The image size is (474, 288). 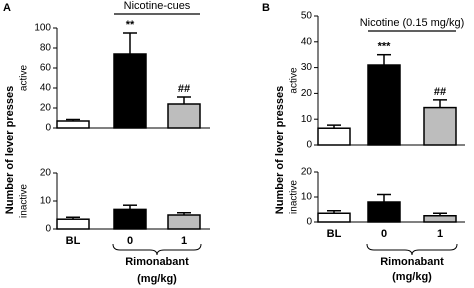 I want to click on y-tick-label: 80, so click(x=46, y=48).